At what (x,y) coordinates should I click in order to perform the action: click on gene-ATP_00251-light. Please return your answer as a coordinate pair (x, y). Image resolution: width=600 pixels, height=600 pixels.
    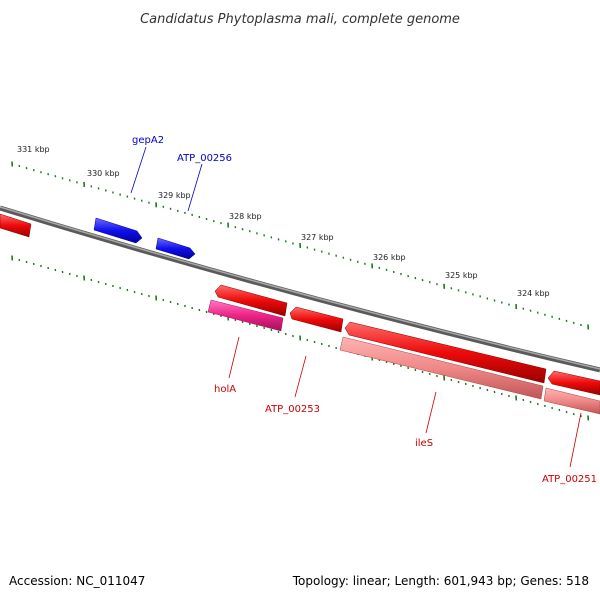
    Looking at the image, I should click on (571, 401).